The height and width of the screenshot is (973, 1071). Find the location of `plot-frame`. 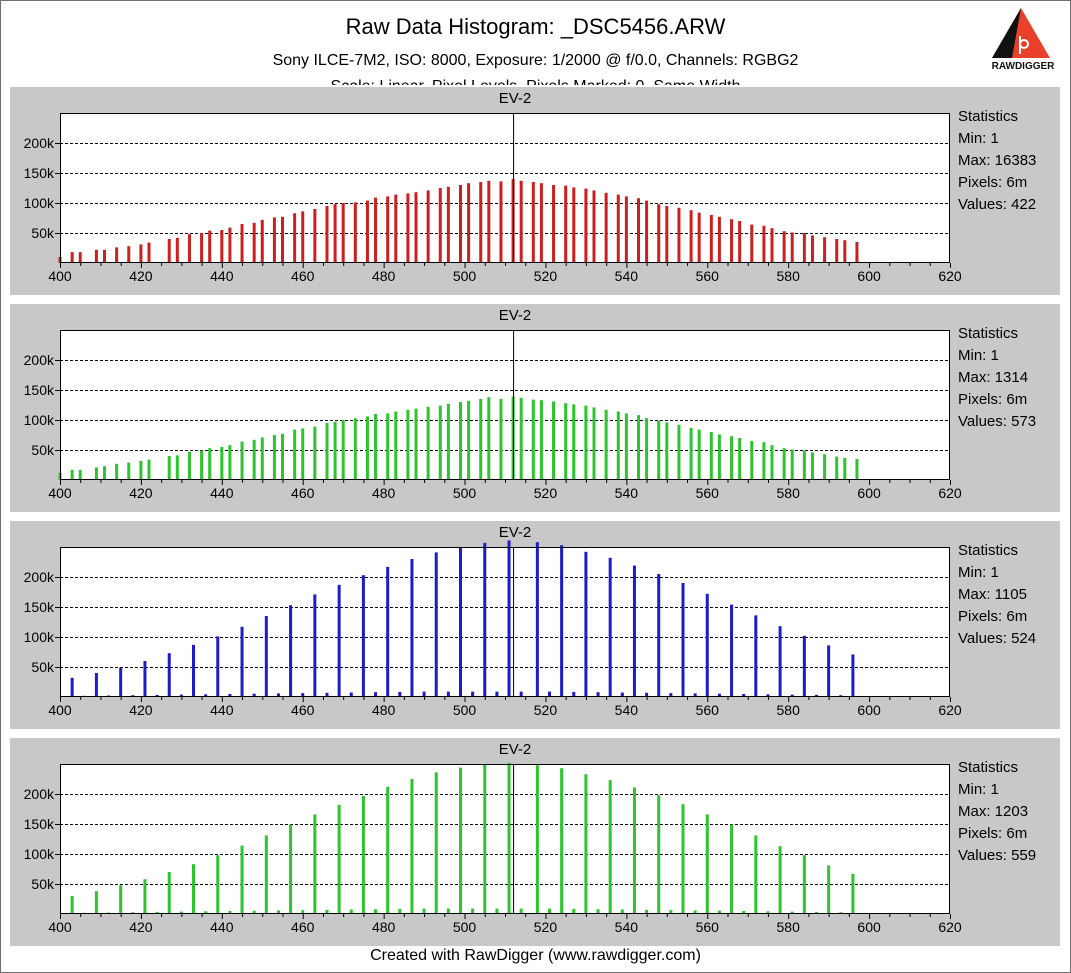

plot-frame is located at coordinates (505, 839).